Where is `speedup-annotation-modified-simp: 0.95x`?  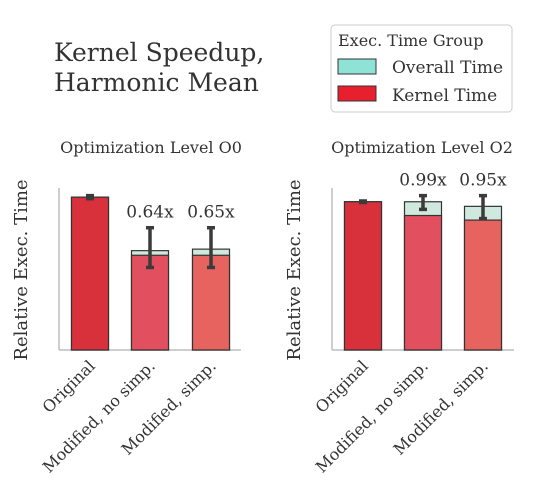
speedup-annotation-modified-simp: 0.95x is located at coordinates (483, 181).